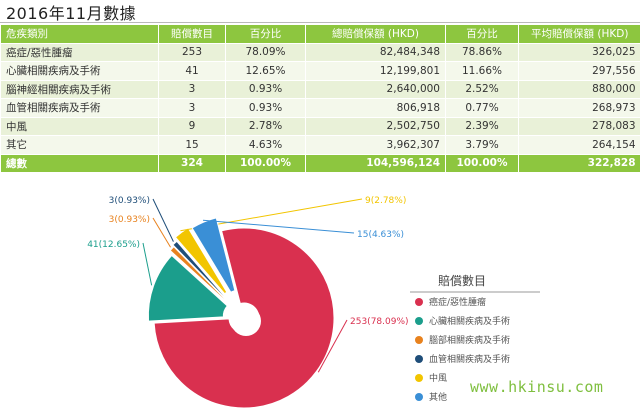  Describe the element at coordinates (438, 378) in the screenshot. I see `legend-item: 中風` at that location.